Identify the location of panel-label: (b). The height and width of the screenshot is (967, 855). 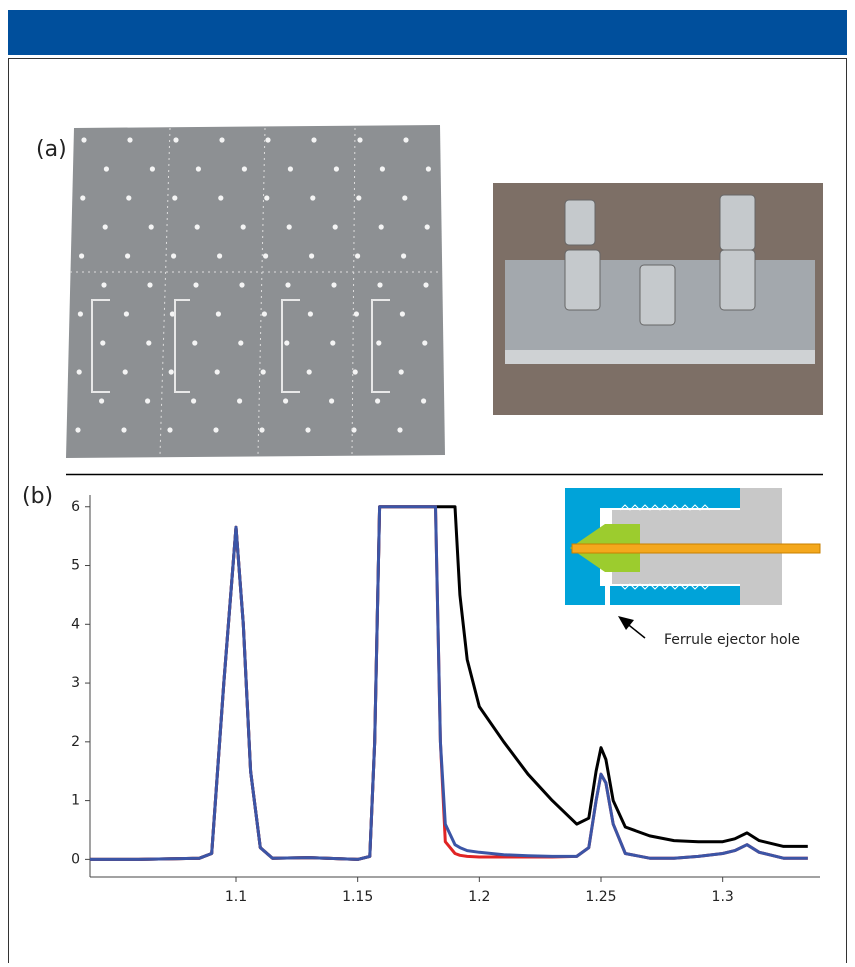
(37, 496).